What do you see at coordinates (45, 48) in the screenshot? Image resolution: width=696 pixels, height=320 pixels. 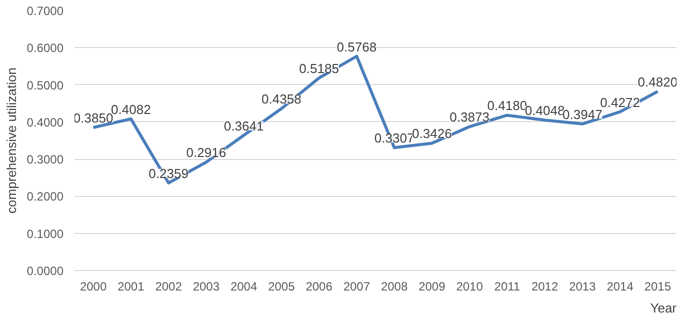 I see `y-tick-label: 0.6000` at bounding box center [45, 48].